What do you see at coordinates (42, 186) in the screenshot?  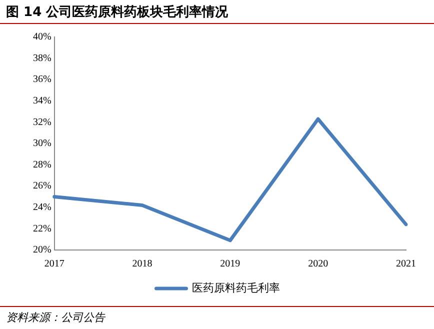 I see `y-tick-label: 26%` at bounding box center [42, 186].